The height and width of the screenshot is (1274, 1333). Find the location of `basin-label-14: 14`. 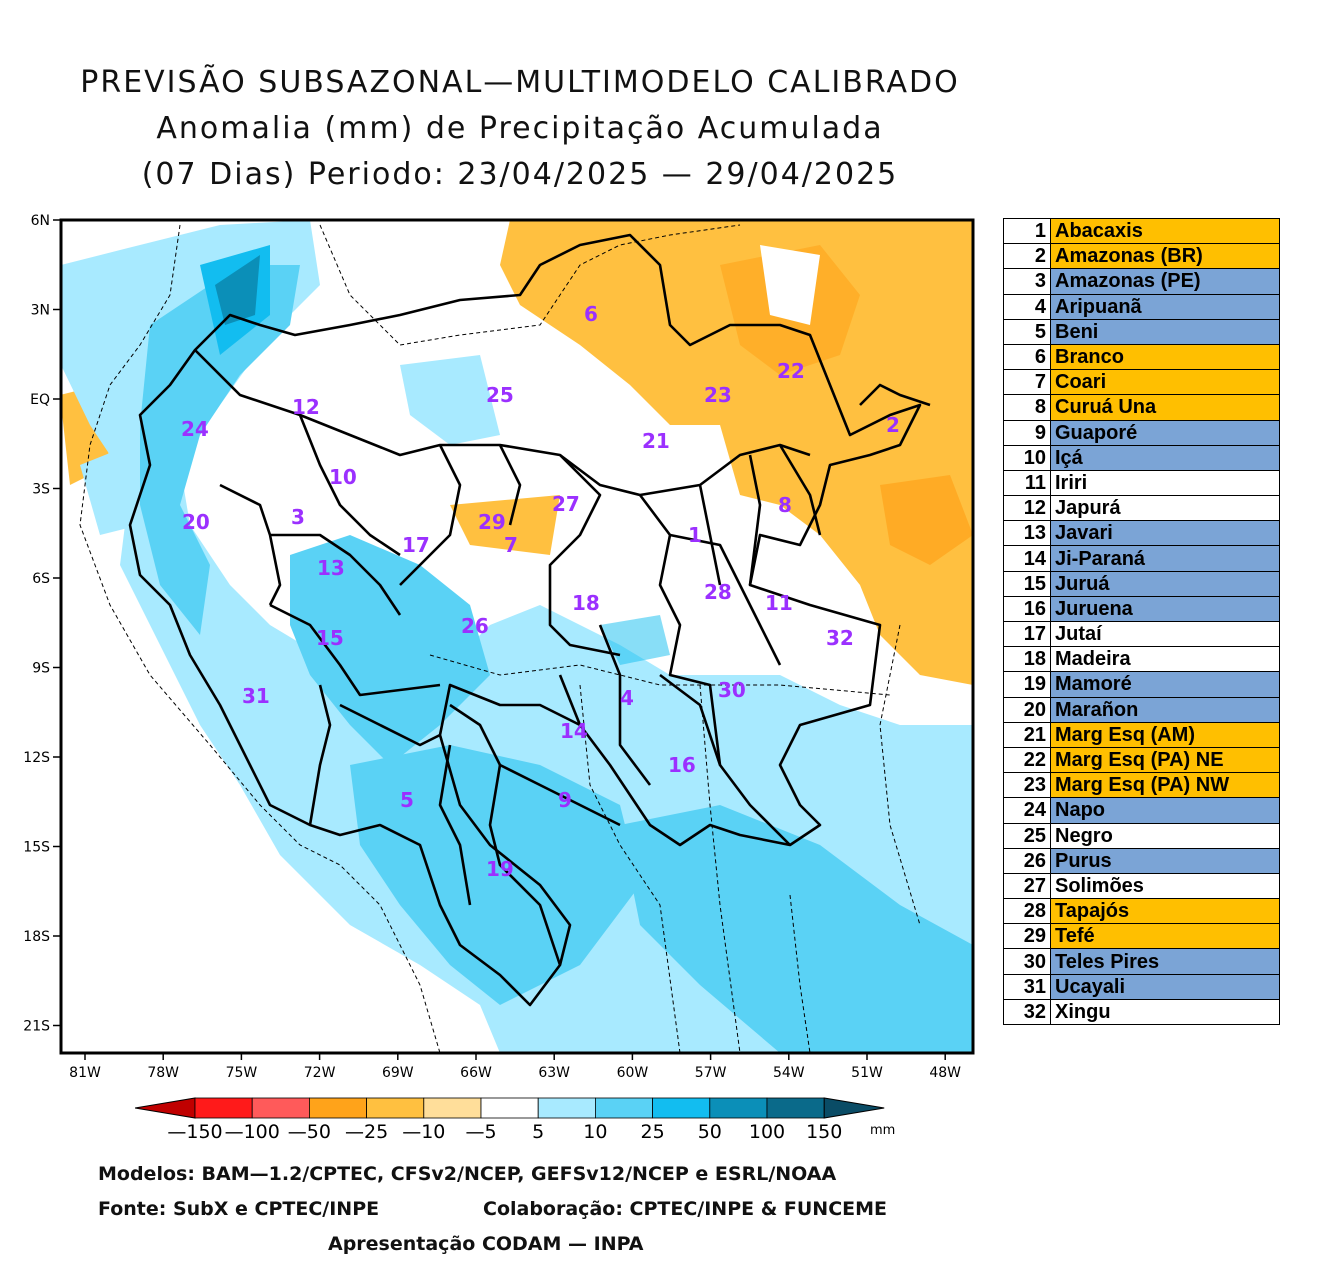

basin-label-14: 14 is located at coordinates (574, 731).